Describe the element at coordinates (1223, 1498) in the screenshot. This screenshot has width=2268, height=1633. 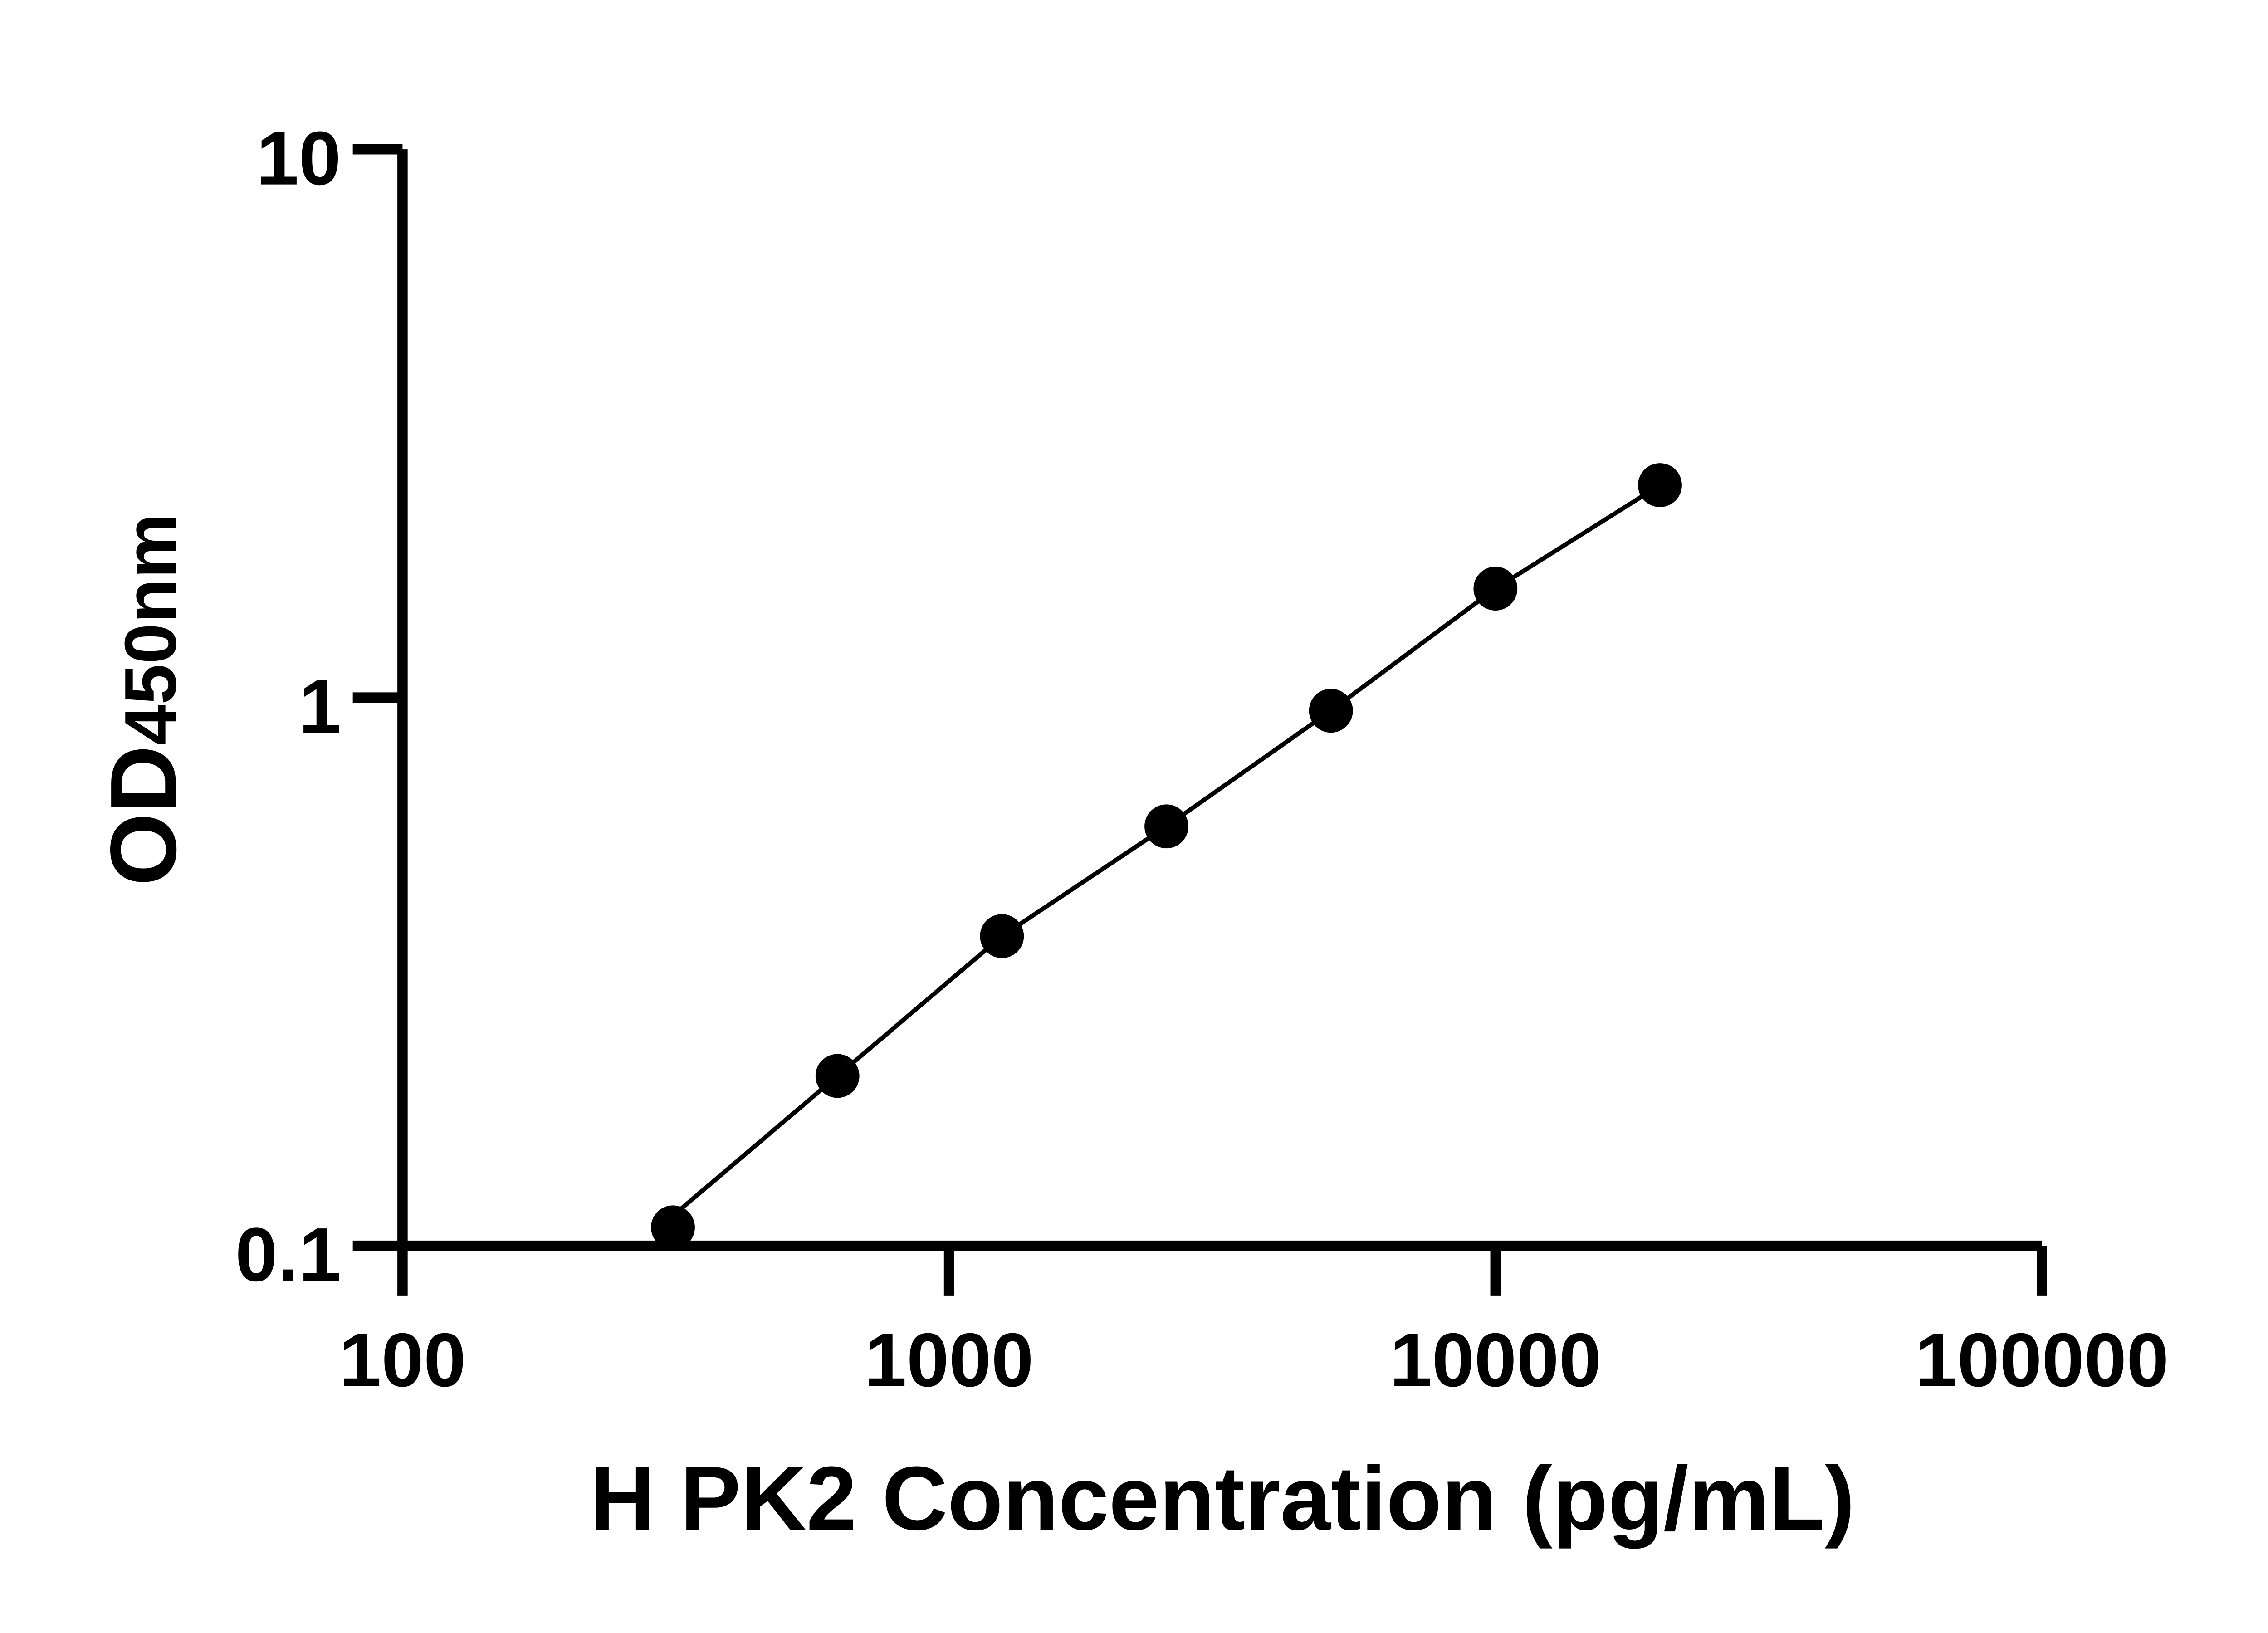
I see `x-axis-title: H PK2 Concentration (pg/mL)` at that location.